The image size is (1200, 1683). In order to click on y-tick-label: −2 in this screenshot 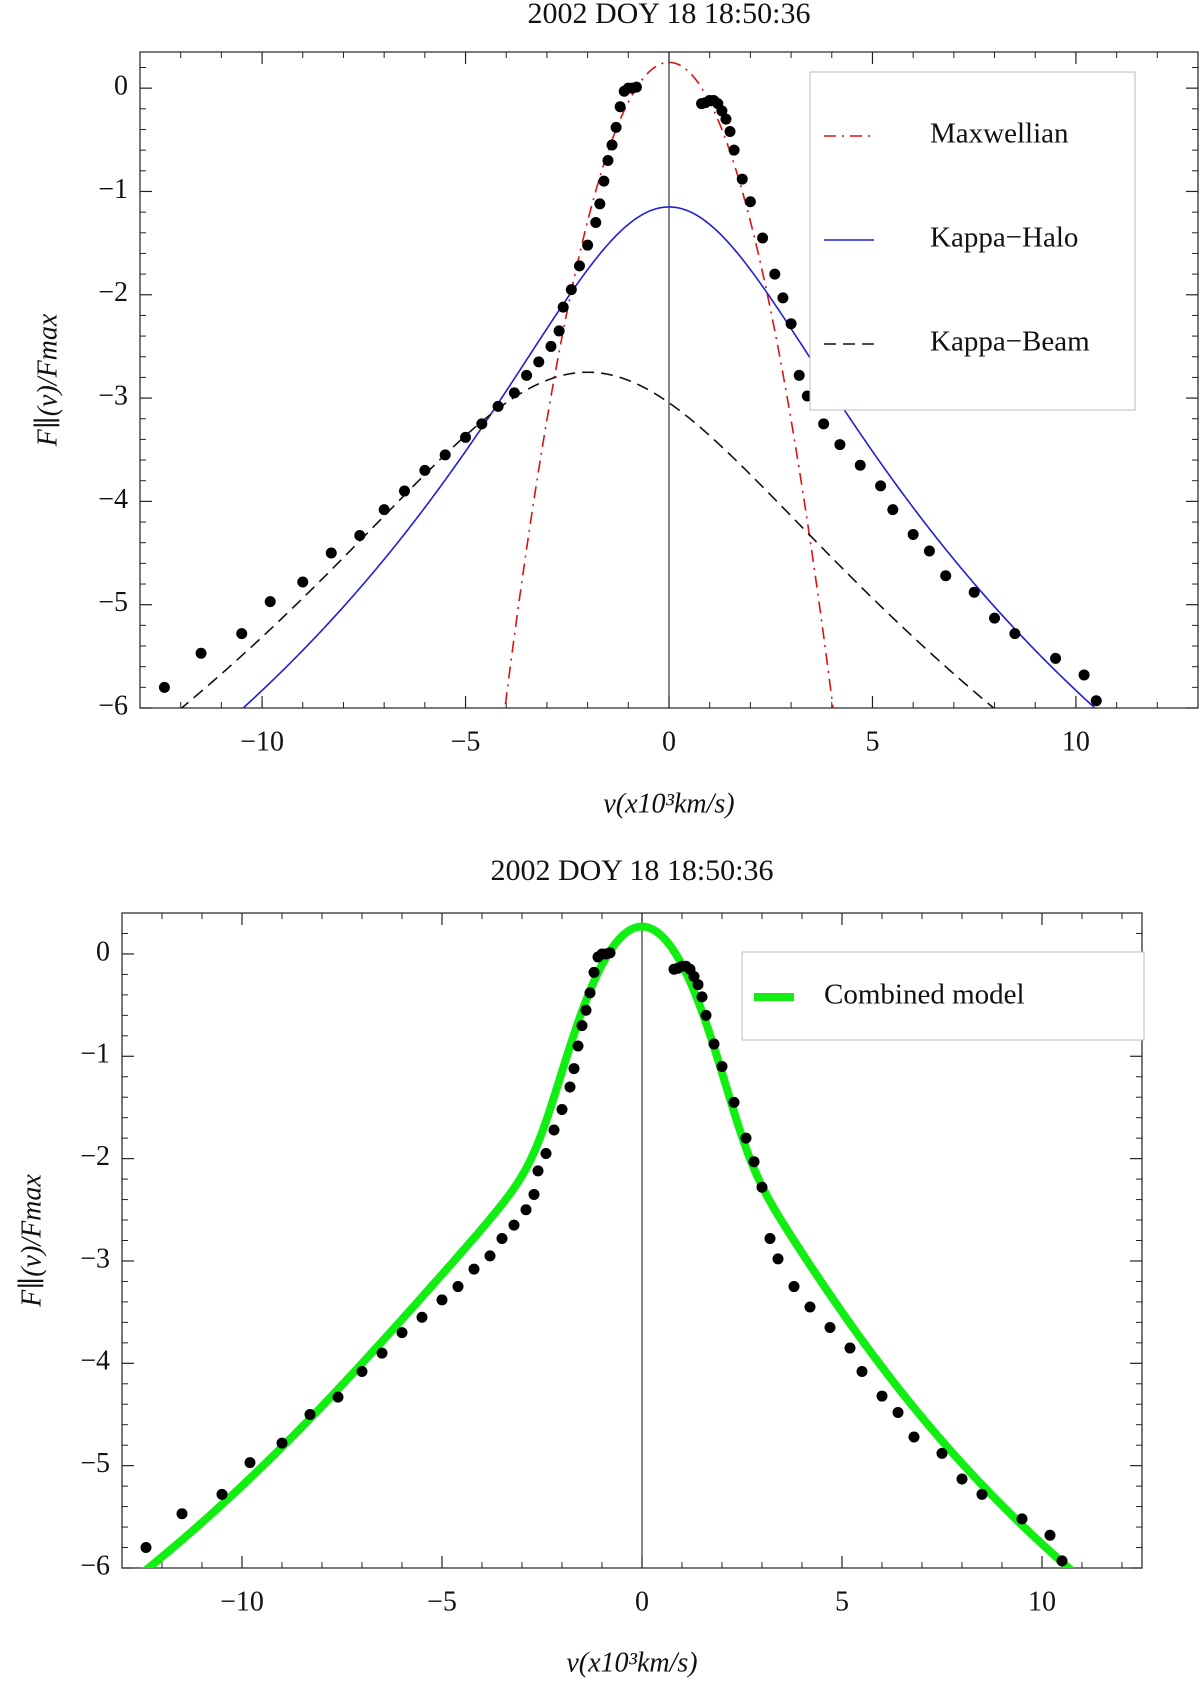, I will do `click(95, 1156)`.